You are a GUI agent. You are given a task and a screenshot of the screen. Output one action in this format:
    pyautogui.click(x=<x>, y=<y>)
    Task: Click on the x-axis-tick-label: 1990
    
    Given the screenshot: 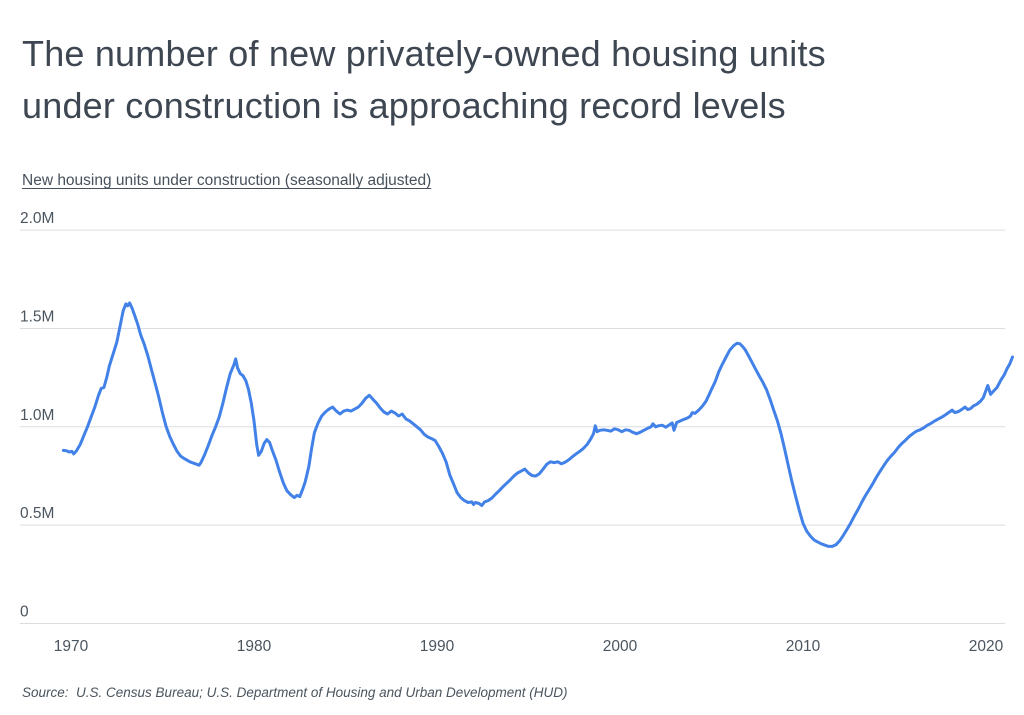 What is the action you would take?
    pyautogui.click(x=437, y=646)
    